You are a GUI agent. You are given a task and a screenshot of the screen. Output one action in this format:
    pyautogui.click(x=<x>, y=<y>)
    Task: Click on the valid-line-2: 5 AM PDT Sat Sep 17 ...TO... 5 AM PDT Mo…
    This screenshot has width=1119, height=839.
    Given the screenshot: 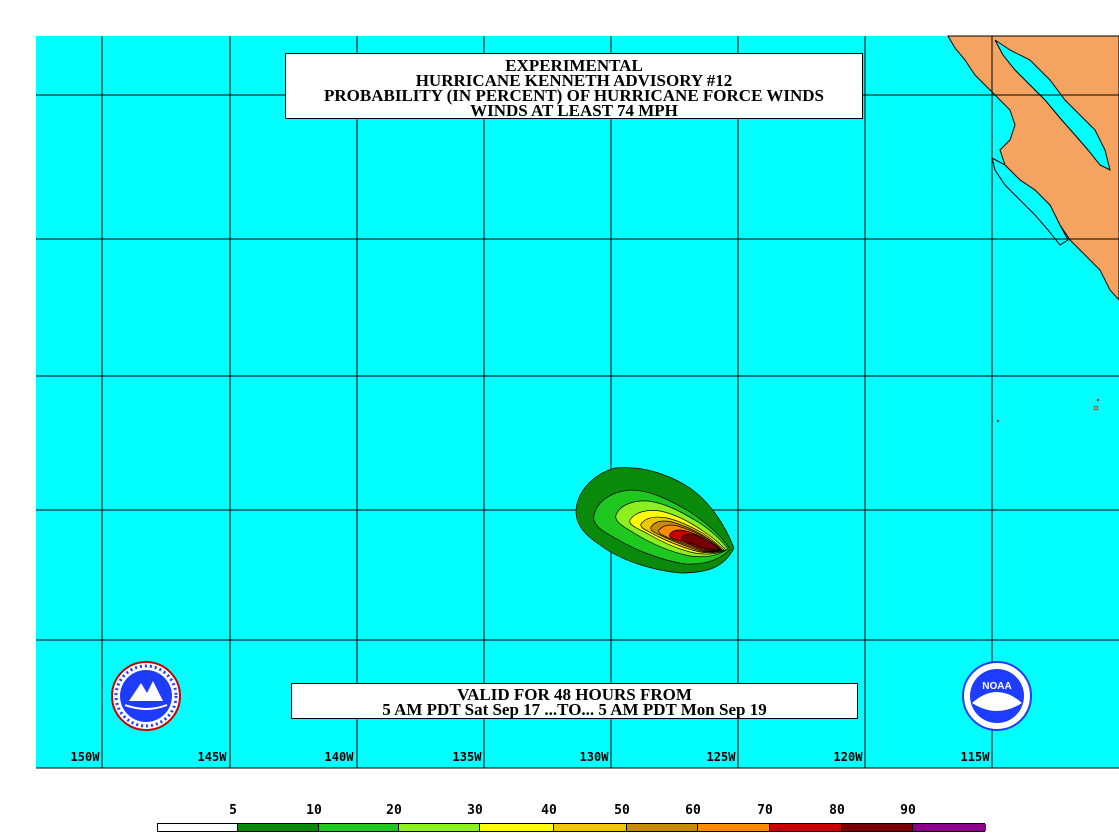 What is the action you would take?
    pyautogui.click(x=574, y=709)
    